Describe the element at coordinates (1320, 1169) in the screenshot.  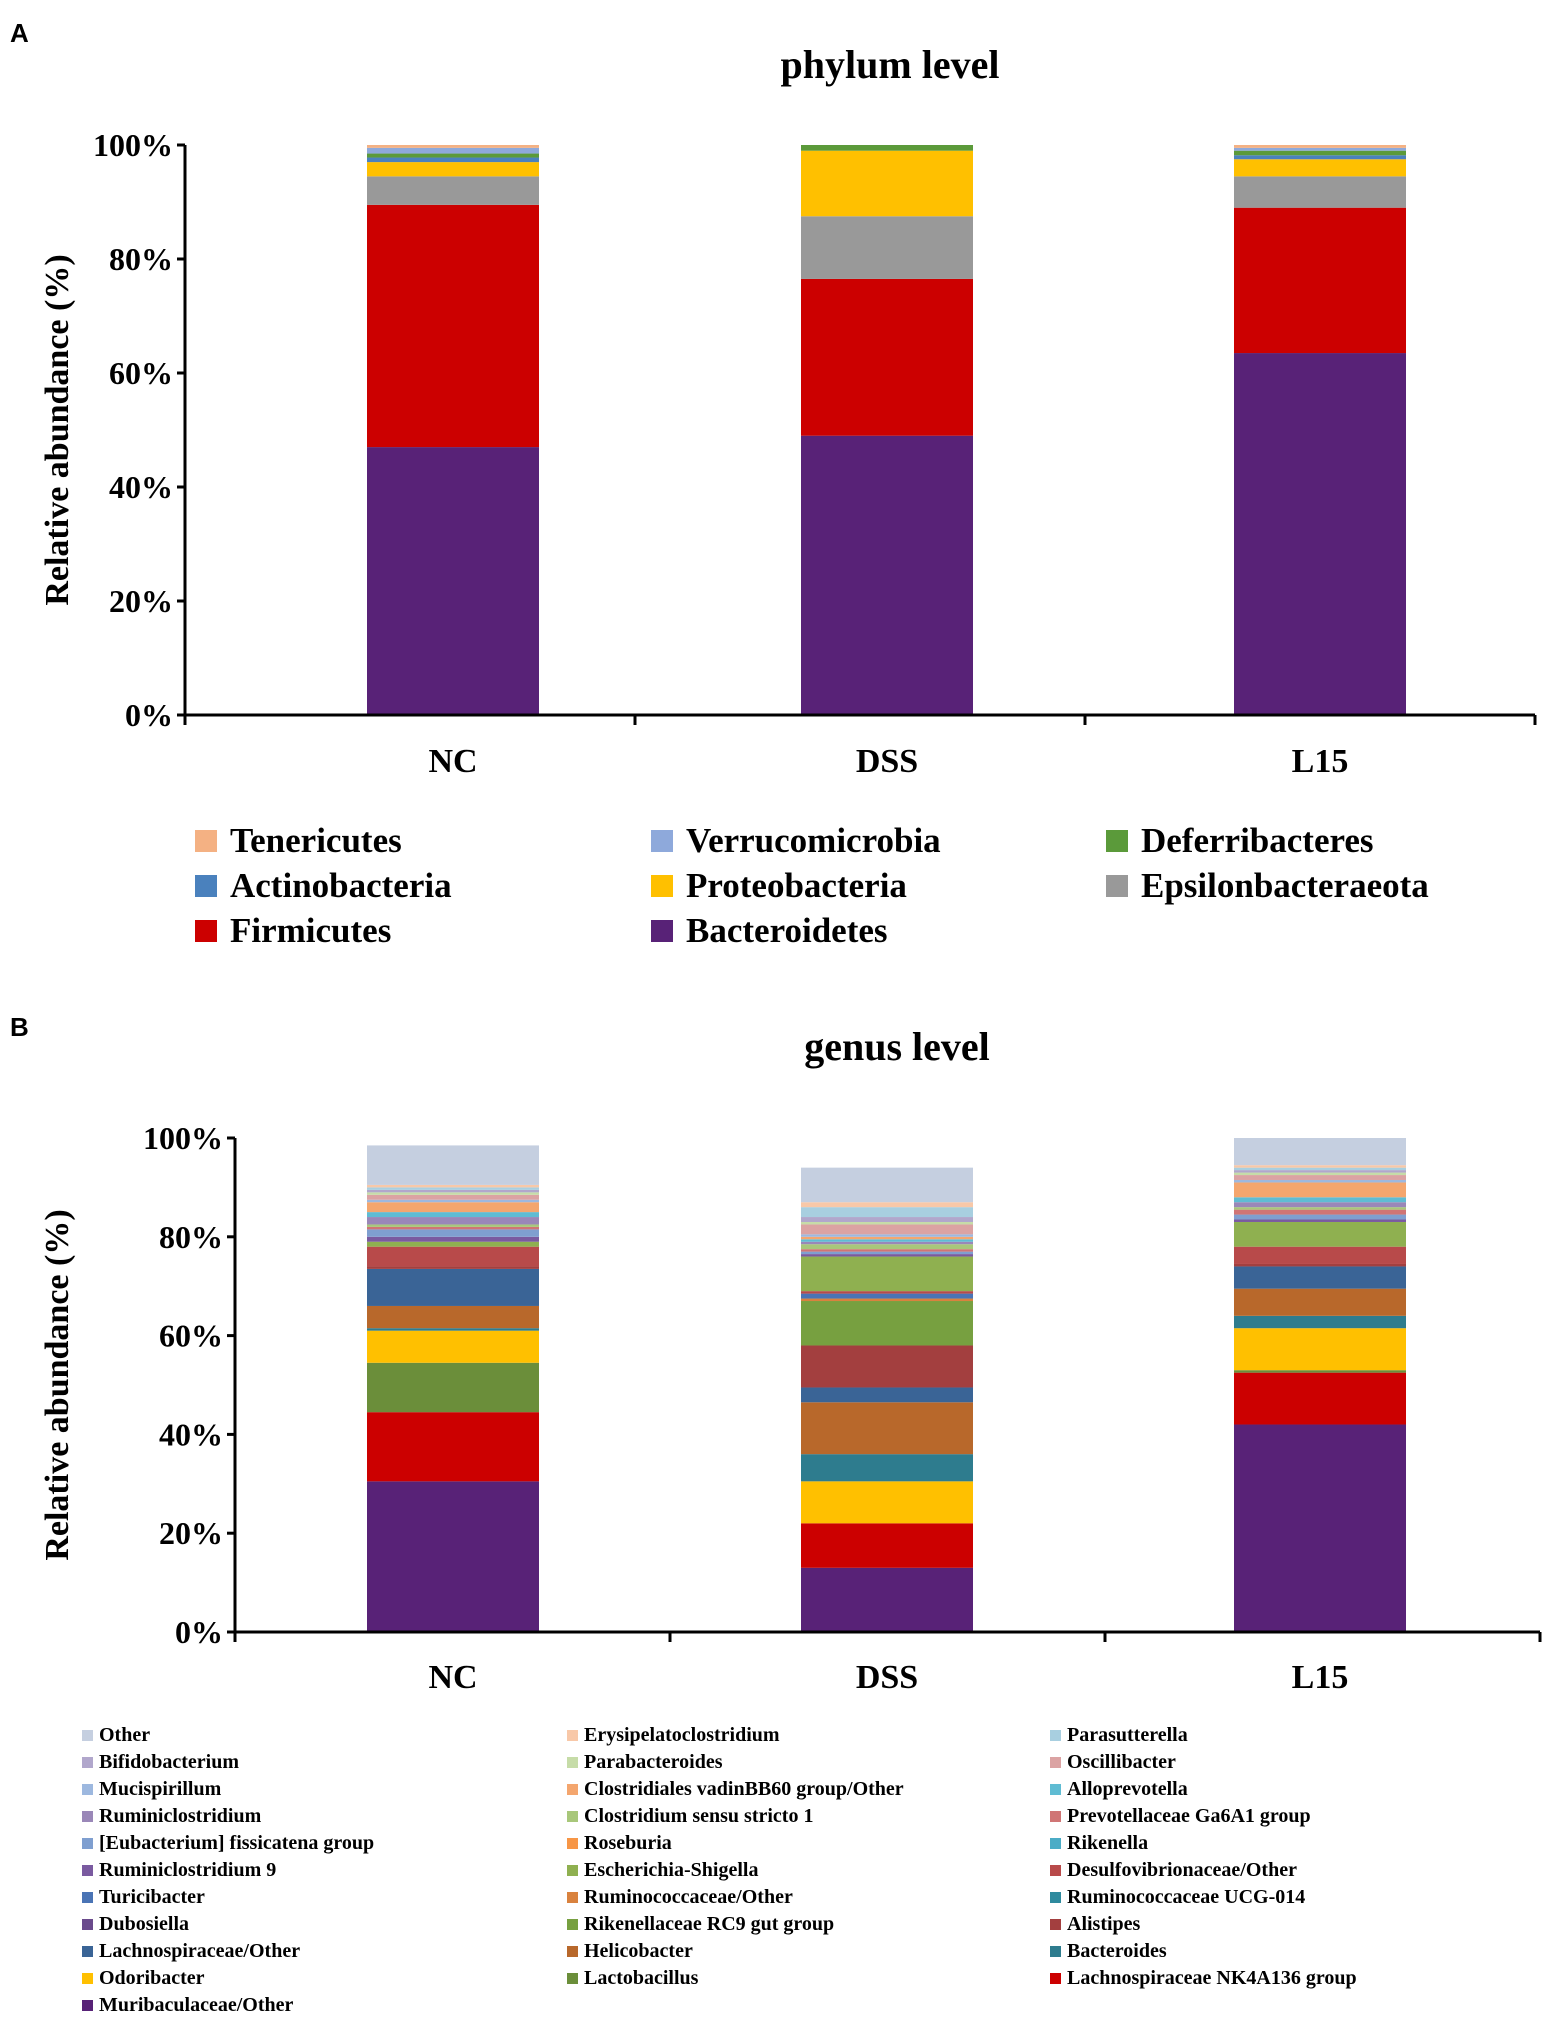
I see `genus-bar-segment-l15-parasutterella` at that location.